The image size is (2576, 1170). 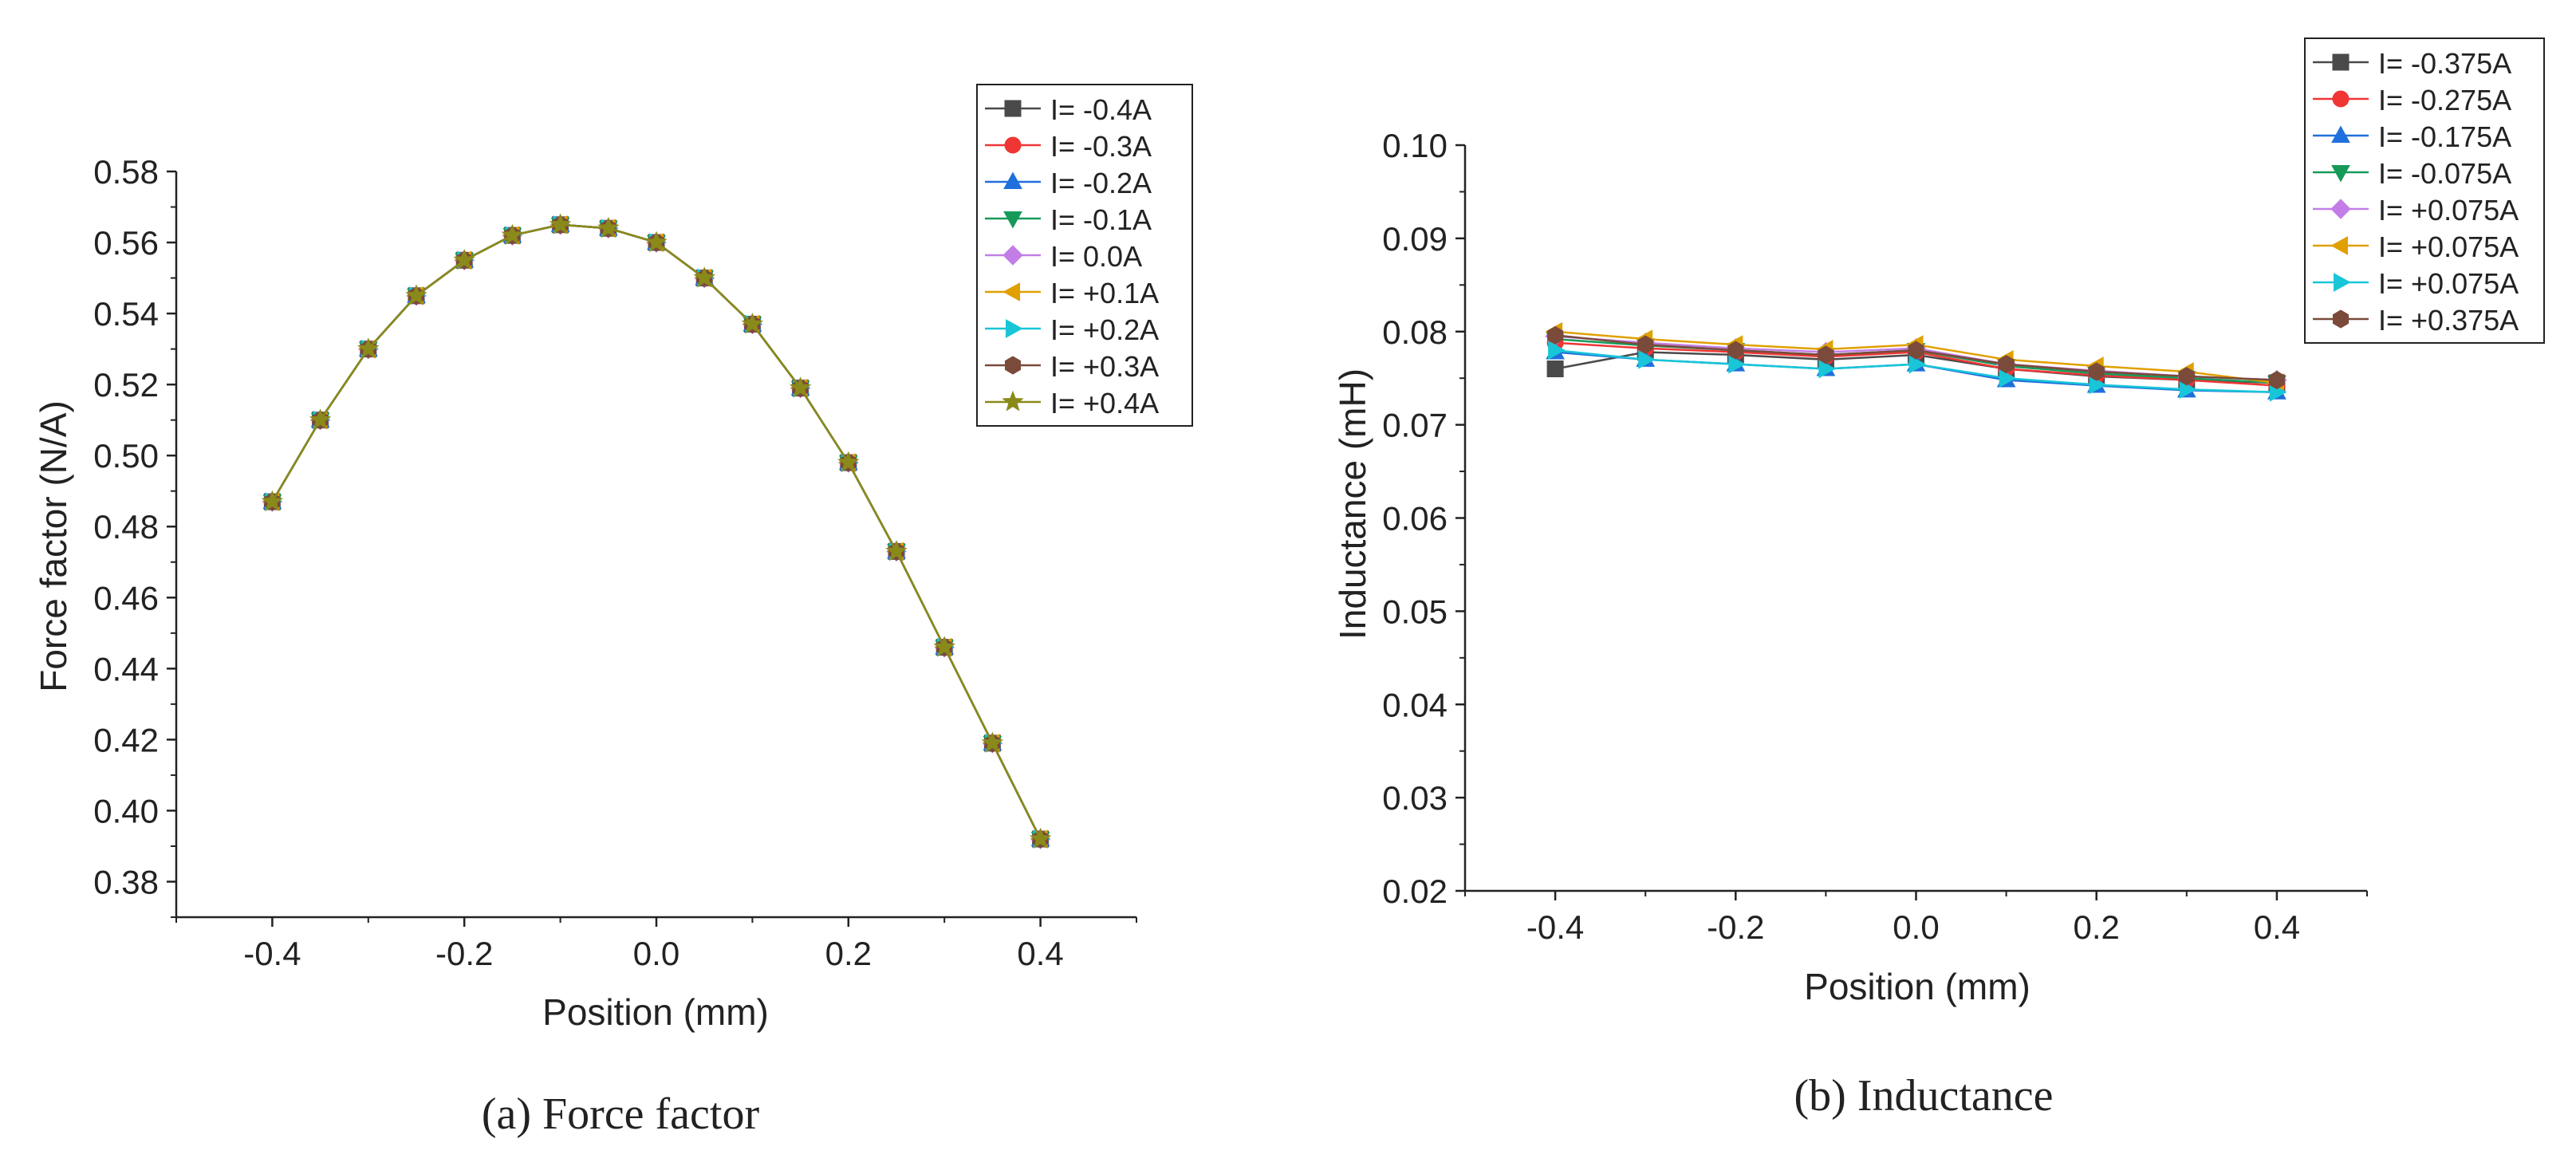 I want to click on legend-label: I= -0.175A, so click(x=2444, y=136).